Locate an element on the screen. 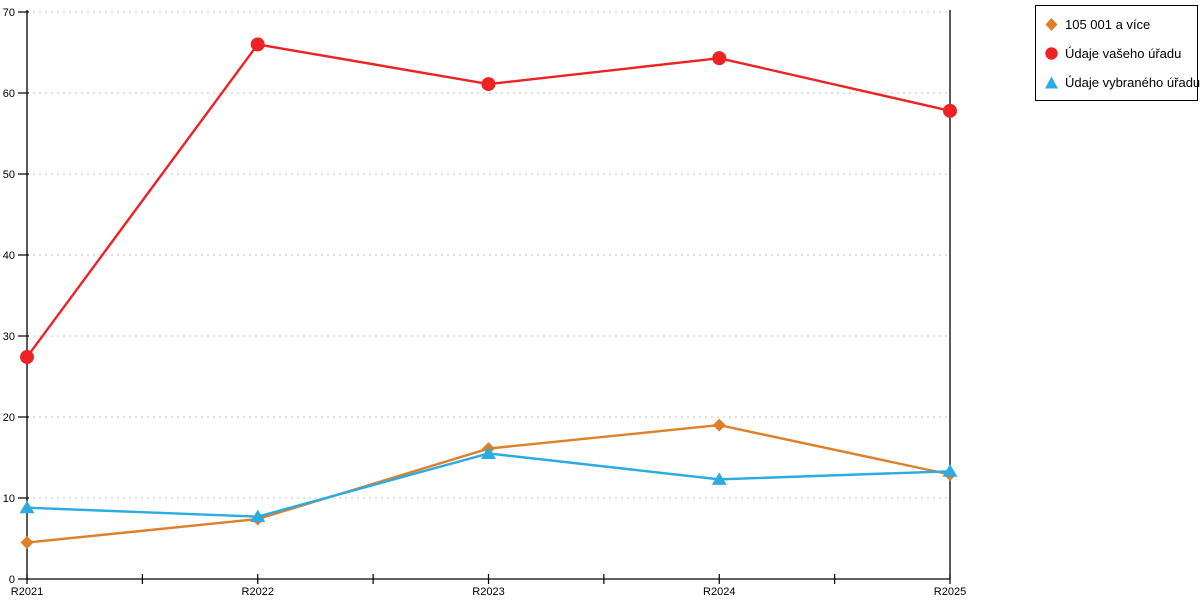  y-tick-label-50: 50 is located at coordinates (9, 175).